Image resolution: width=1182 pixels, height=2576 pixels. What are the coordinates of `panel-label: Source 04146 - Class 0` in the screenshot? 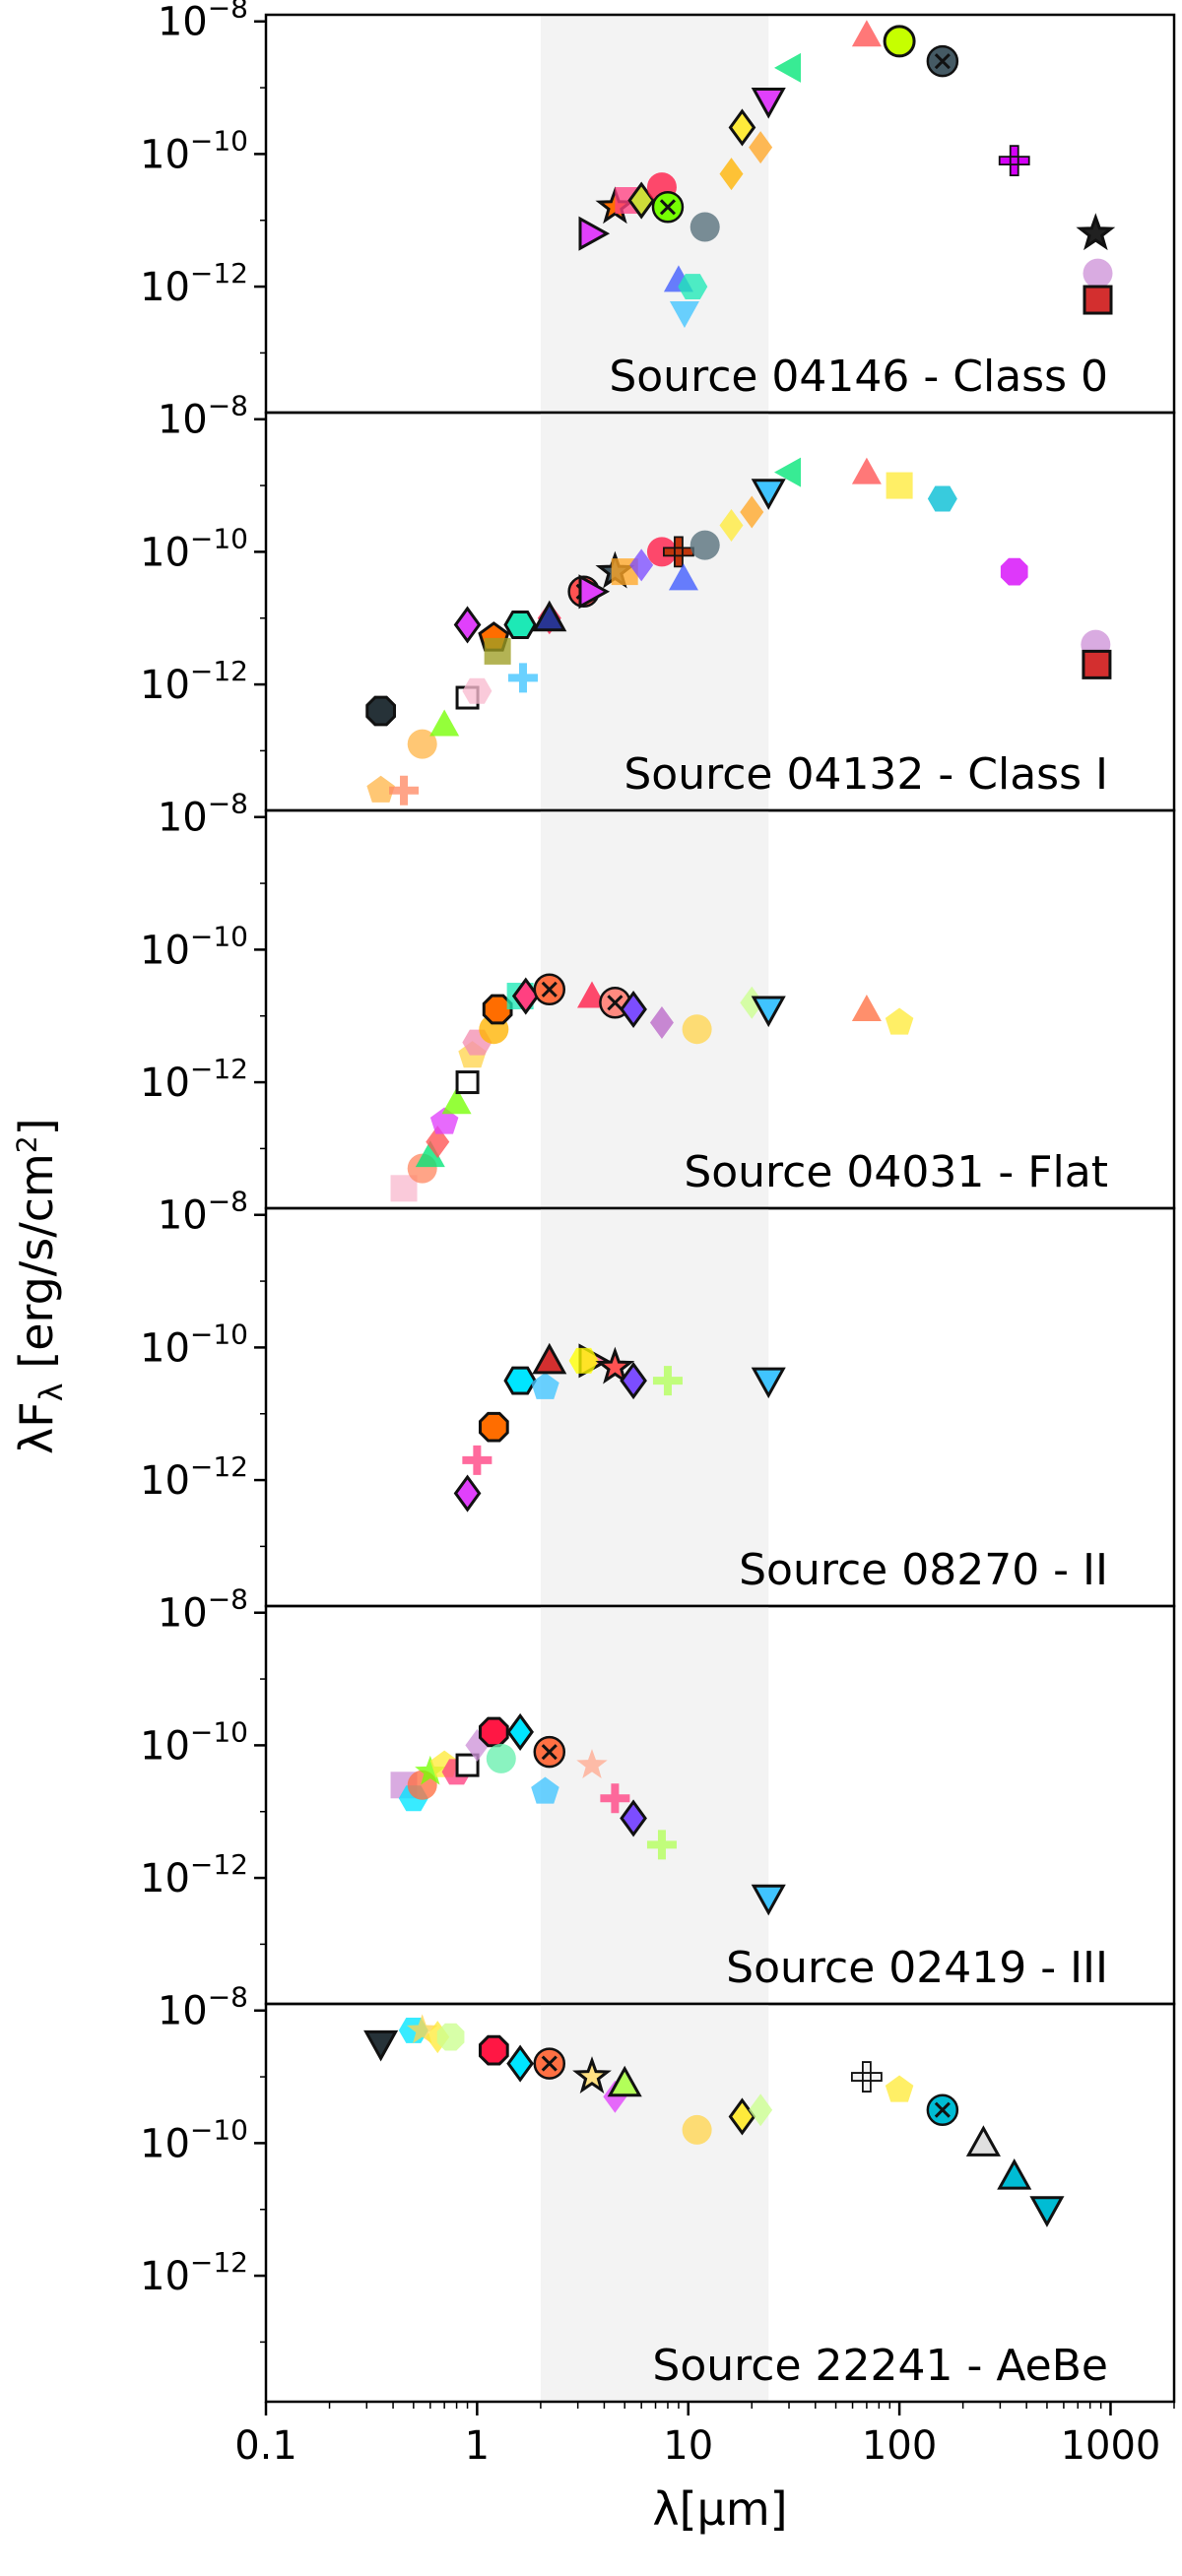 It's located at (858, 377).